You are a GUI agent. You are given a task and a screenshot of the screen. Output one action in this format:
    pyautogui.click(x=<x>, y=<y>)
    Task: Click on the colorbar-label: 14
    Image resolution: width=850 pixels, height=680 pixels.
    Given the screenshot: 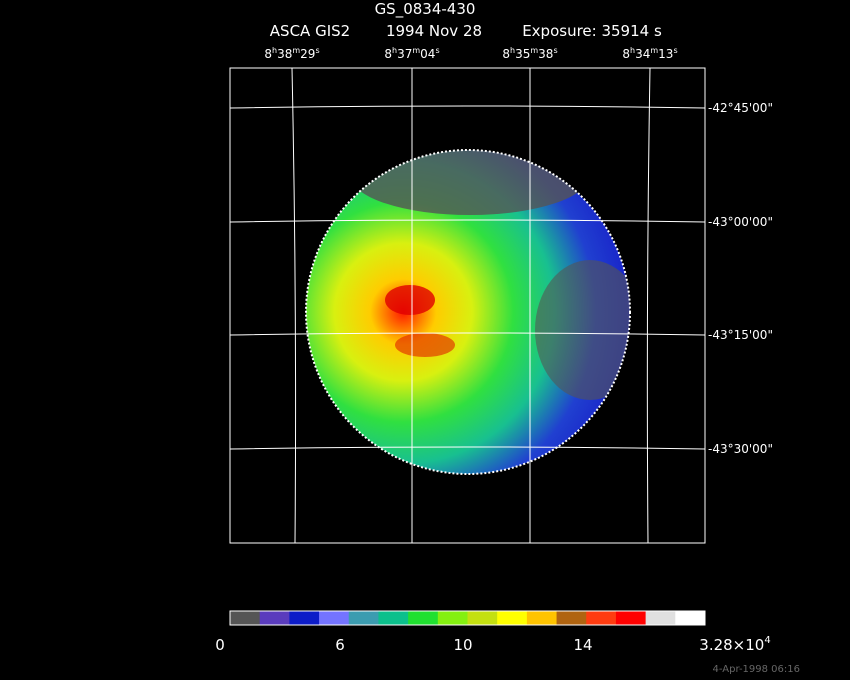 What is the action you would take?
    pyautogui.click(x=582, y=645)
    